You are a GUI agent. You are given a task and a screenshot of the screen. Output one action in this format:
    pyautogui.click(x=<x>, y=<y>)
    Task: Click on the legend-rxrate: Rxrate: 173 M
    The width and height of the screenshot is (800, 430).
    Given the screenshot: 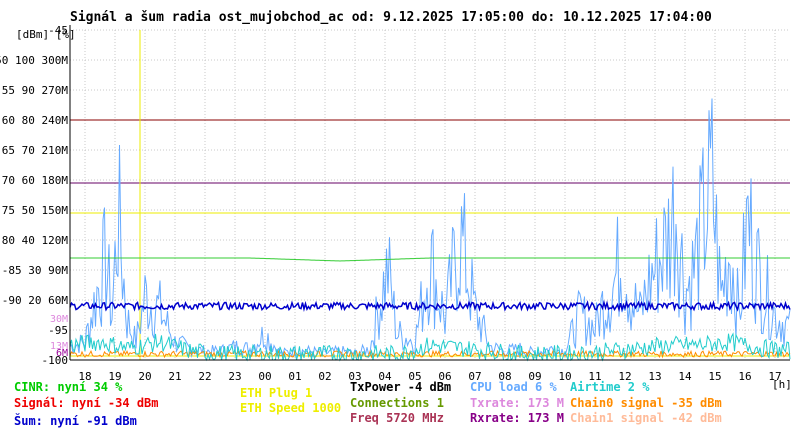 What is the action you would take?
    pyautogui.click(x=517, y=418)
    